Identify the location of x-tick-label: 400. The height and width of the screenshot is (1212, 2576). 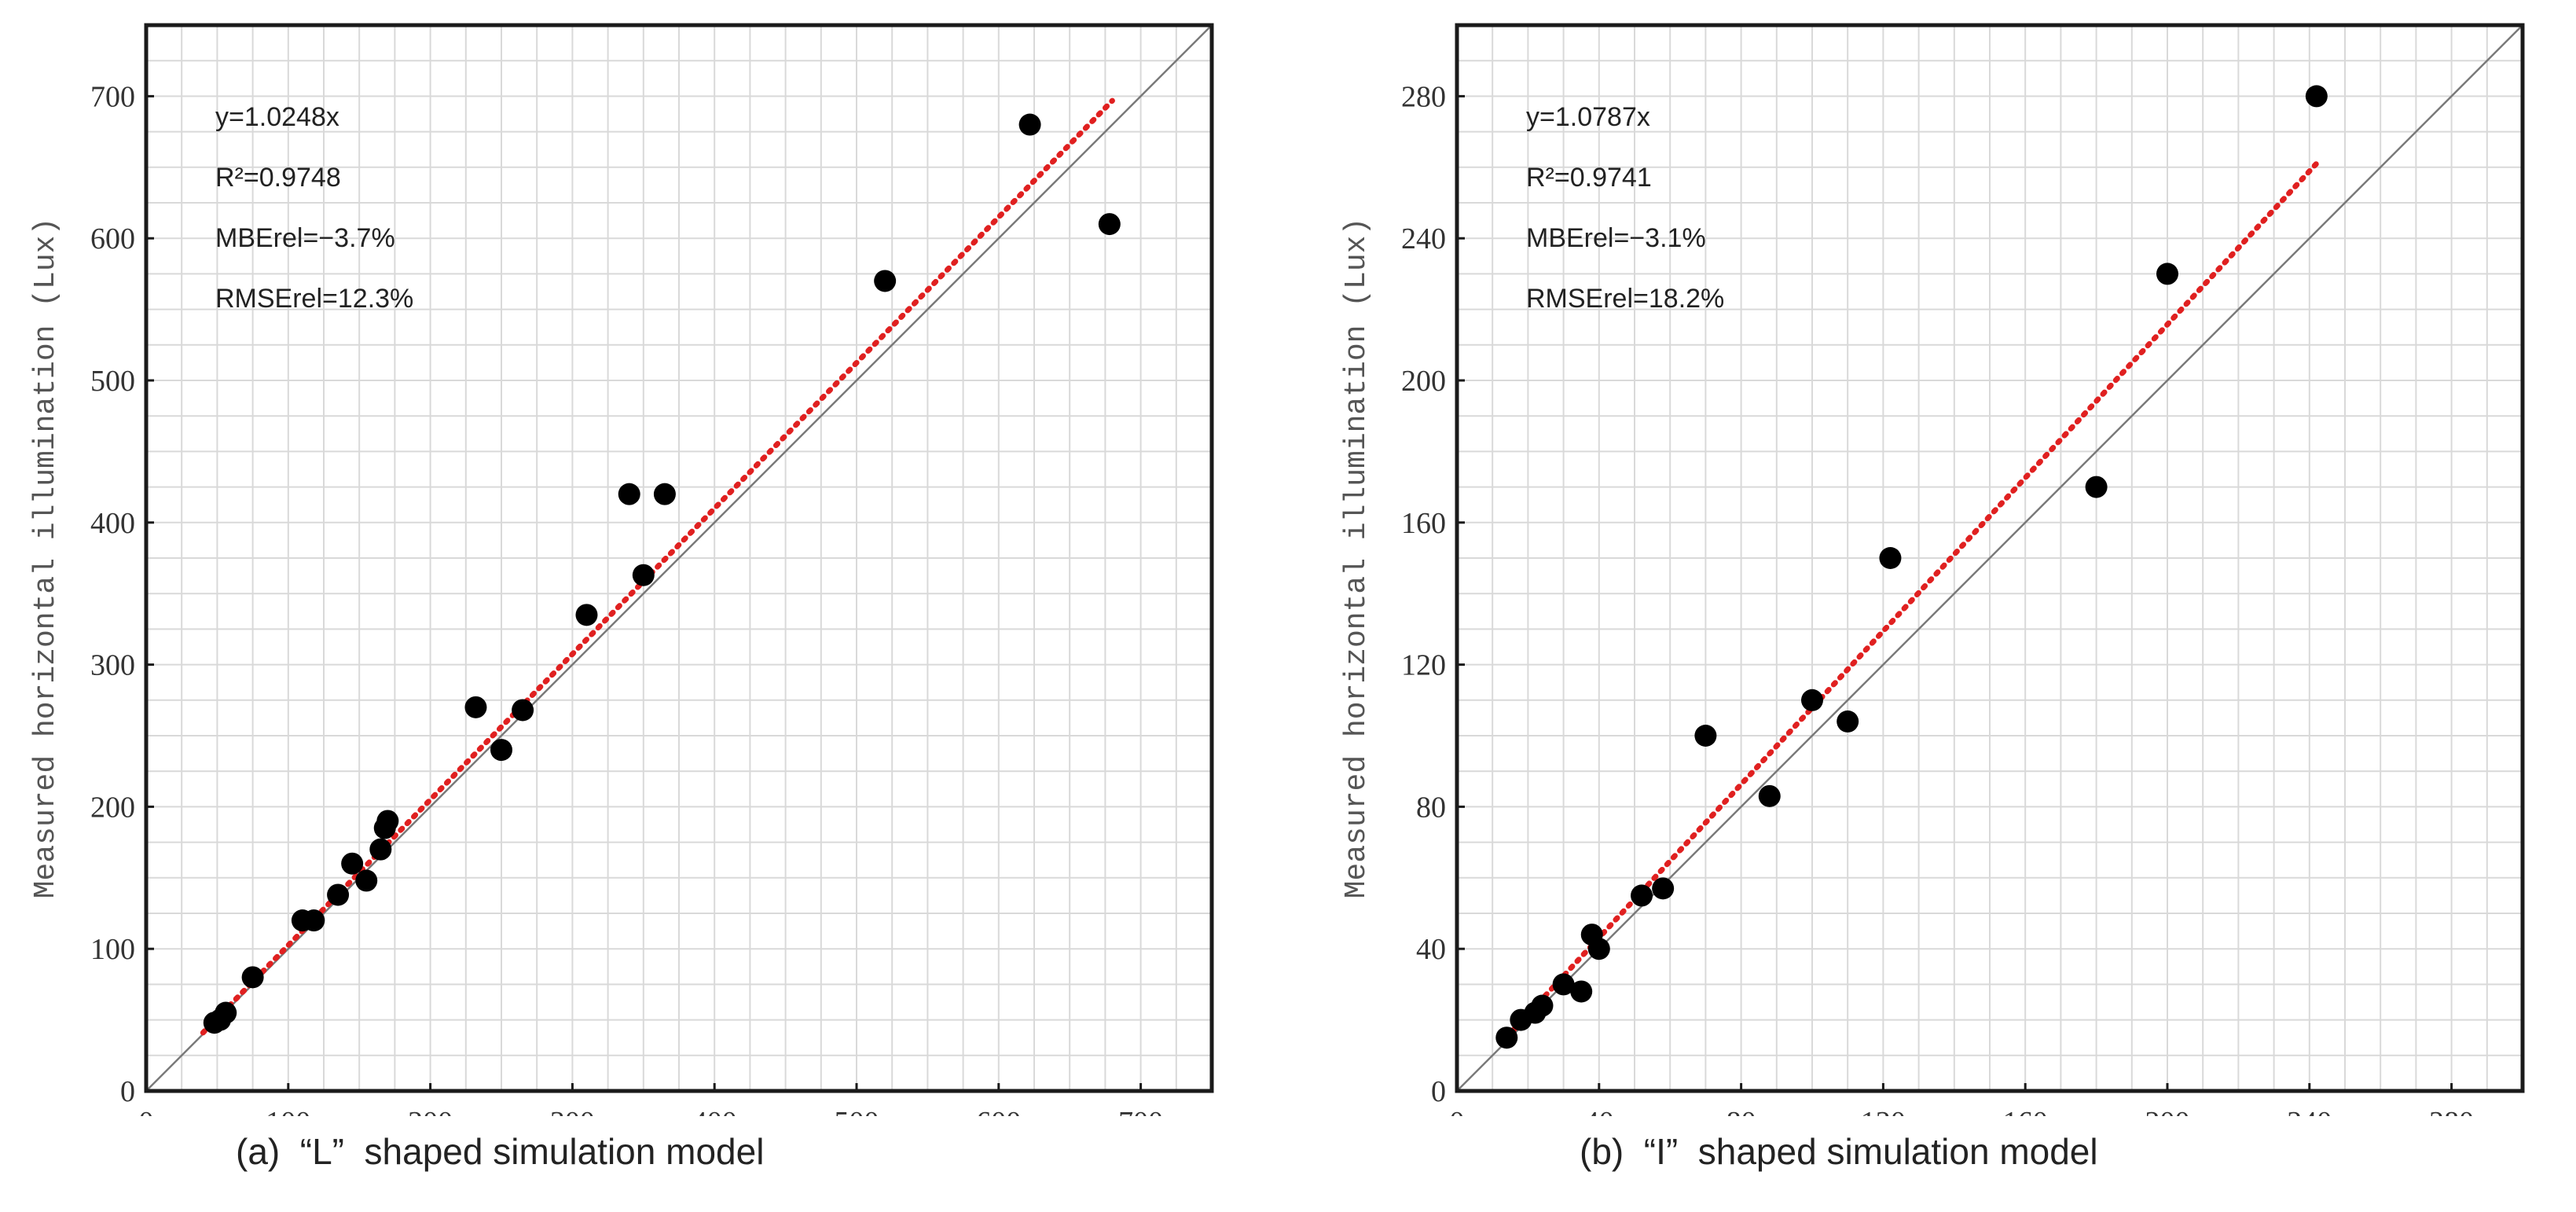
(714, 1111).